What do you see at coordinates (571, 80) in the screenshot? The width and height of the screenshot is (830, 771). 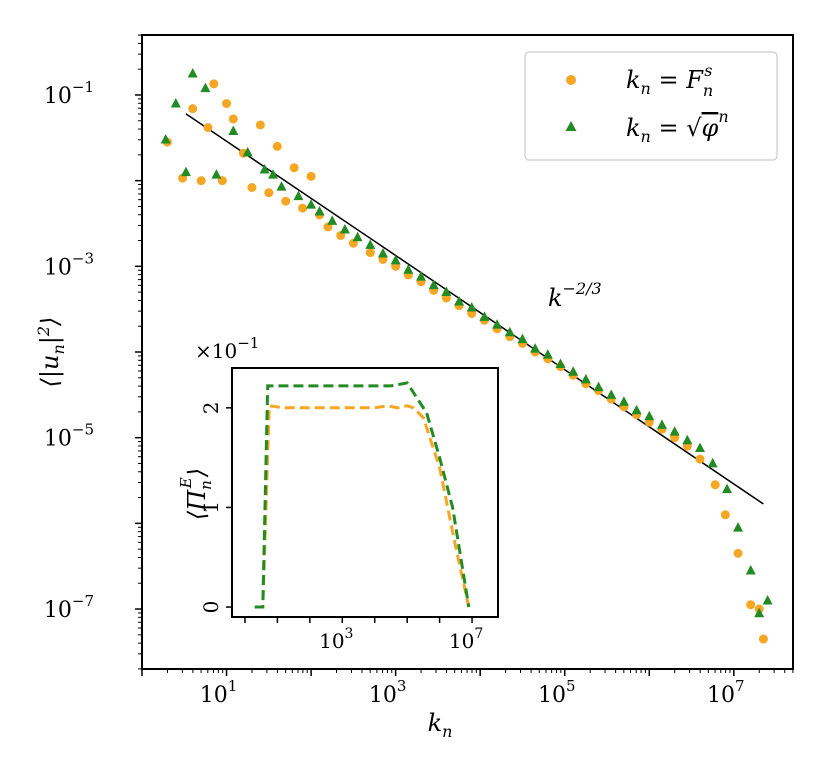 I see `legend-marker-circle` at bounding box center [571, 80].